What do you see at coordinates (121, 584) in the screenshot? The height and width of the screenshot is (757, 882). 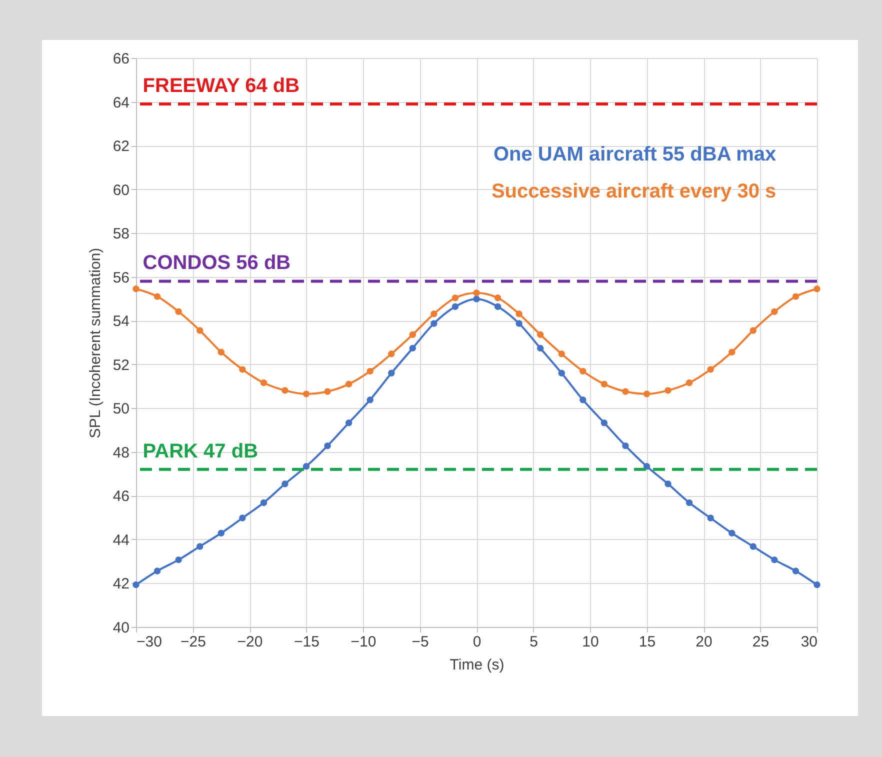 I see `y-tick-label: 42` at bounding box center [121, 584].